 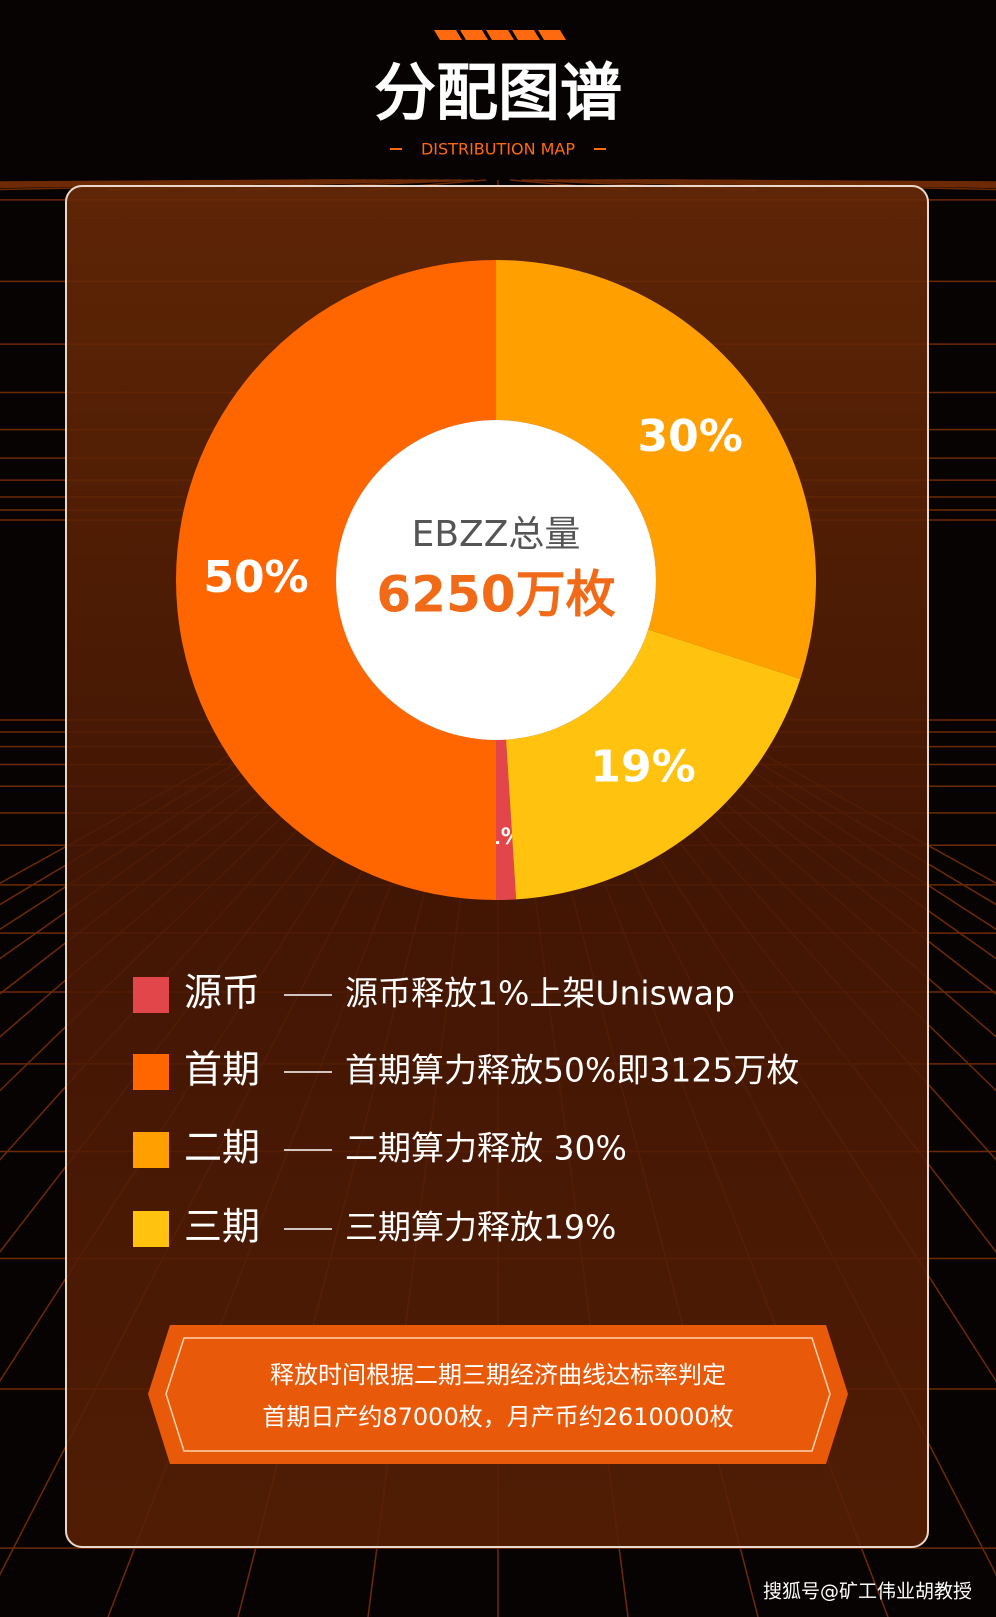 What do you see at coordinates (540, 993) in the screenshot?
I see `legend-description: 源币释放1%上架Uniswap` at bounding box center [540, 993].